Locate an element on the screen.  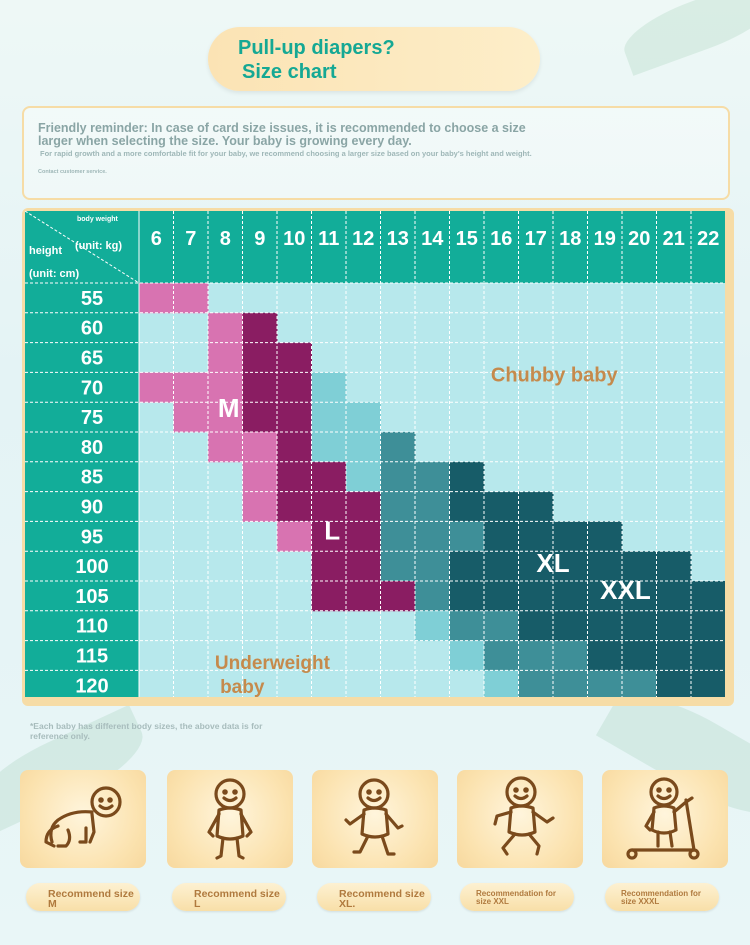
height-tick-label: 75 is located at coordinates (92, 418).